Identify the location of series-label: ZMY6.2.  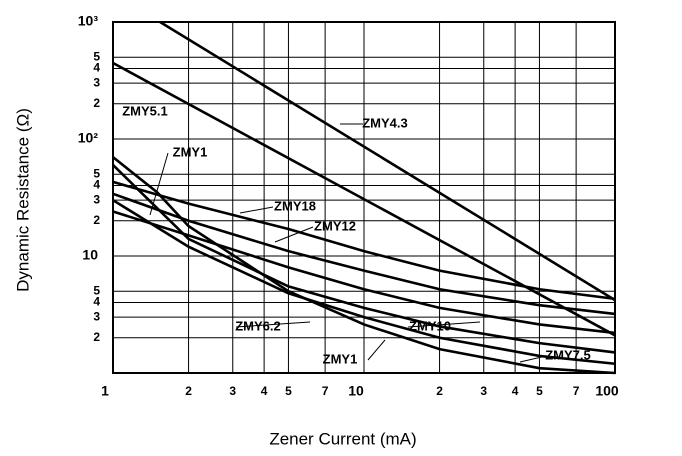
(258, 325).